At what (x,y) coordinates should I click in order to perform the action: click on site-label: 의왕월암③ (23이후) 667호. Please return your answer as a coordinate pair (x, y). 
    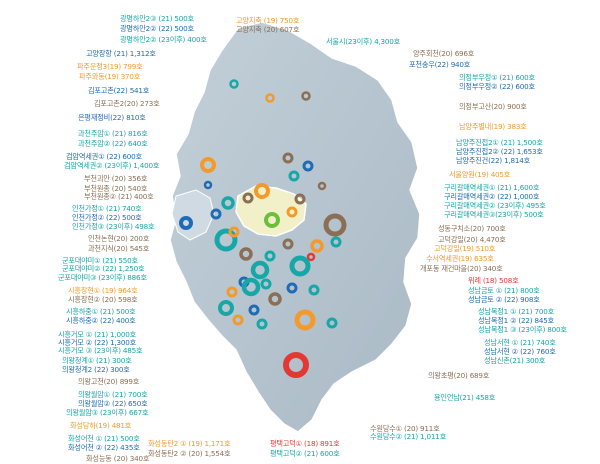
    Looking at the image, I should click on (107, 412).